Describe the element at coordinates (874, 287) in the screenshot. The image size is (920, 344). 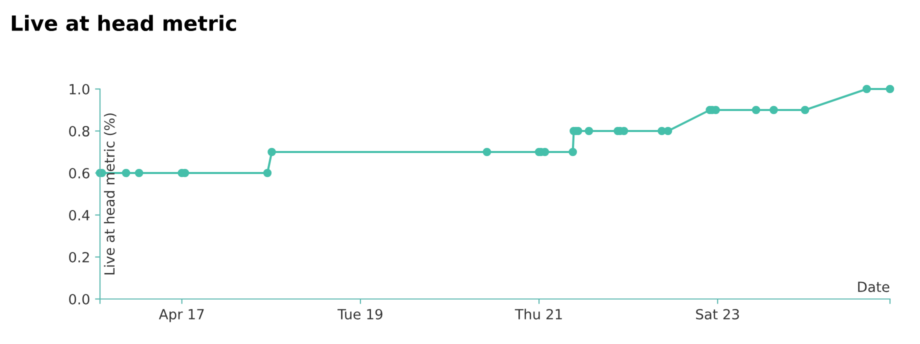
I see `x-axis-title: Date` at that location.